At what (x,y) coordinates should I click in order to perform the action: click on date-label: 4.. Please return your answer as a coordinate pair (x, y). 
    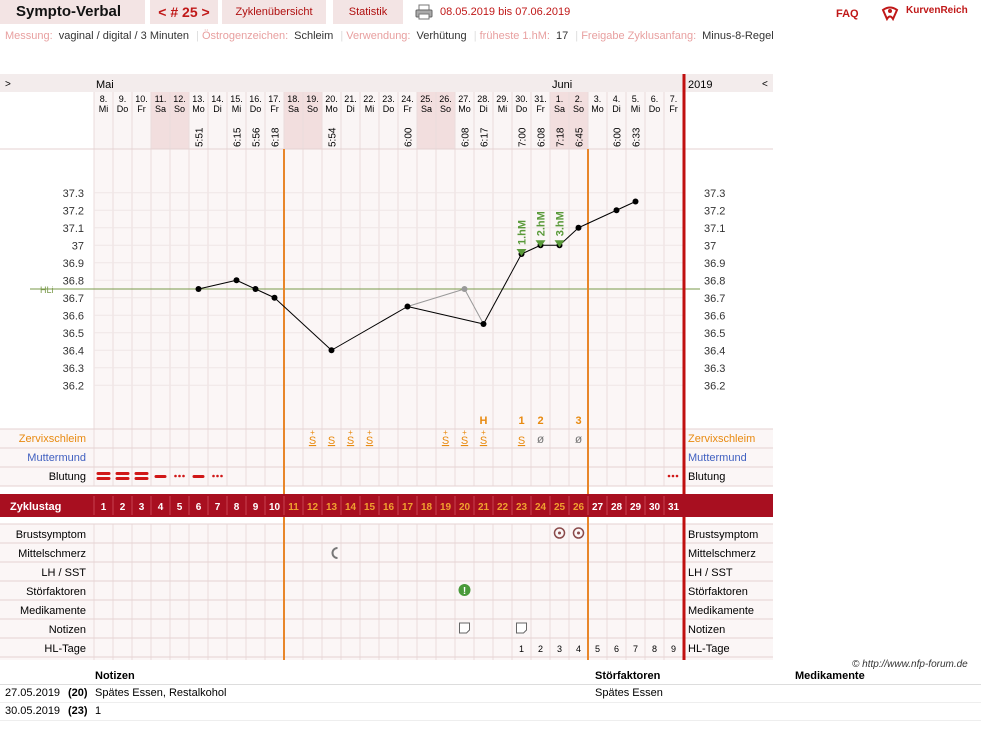
    Looking at the image, I should click on (617, 99).